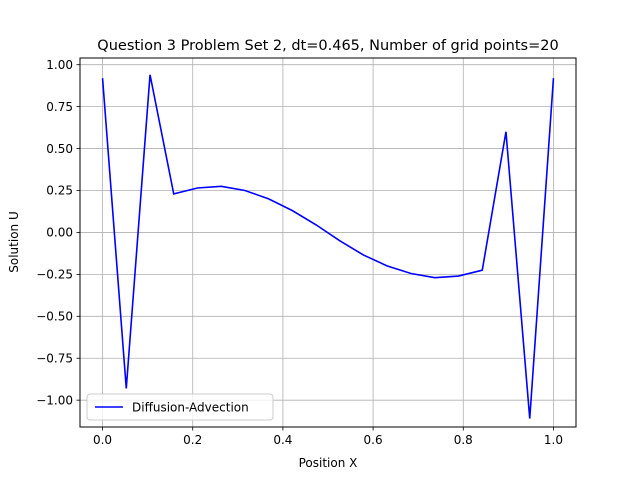 Image resolution: width=640 pixels, height=480 pixels. Describe the element at coordinates (14, 241) in the screenshot. I see `y-axis-title: Solution U` at that location.